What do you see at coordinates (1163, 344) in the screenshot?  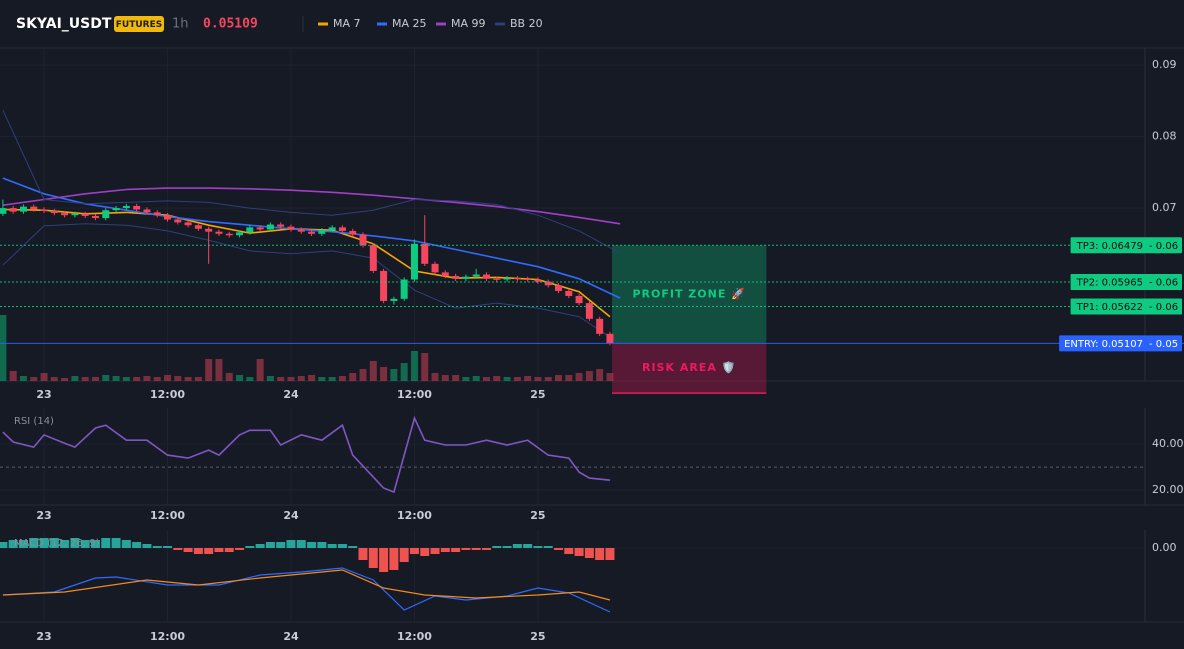 I see `level-price-tag: - 0.05` at bounding box center [1163, 344].